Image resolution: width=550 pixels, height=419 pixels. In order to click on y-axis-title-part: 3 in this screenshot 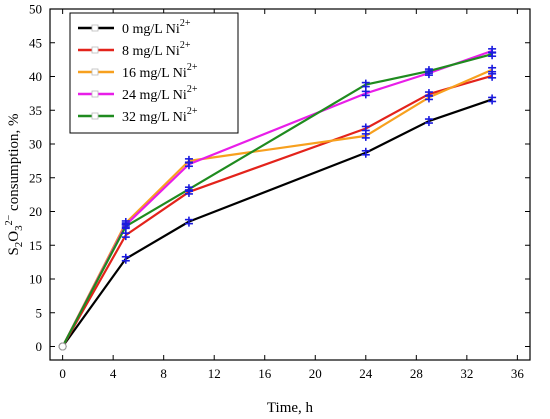, I will do `click(19, 228)`.